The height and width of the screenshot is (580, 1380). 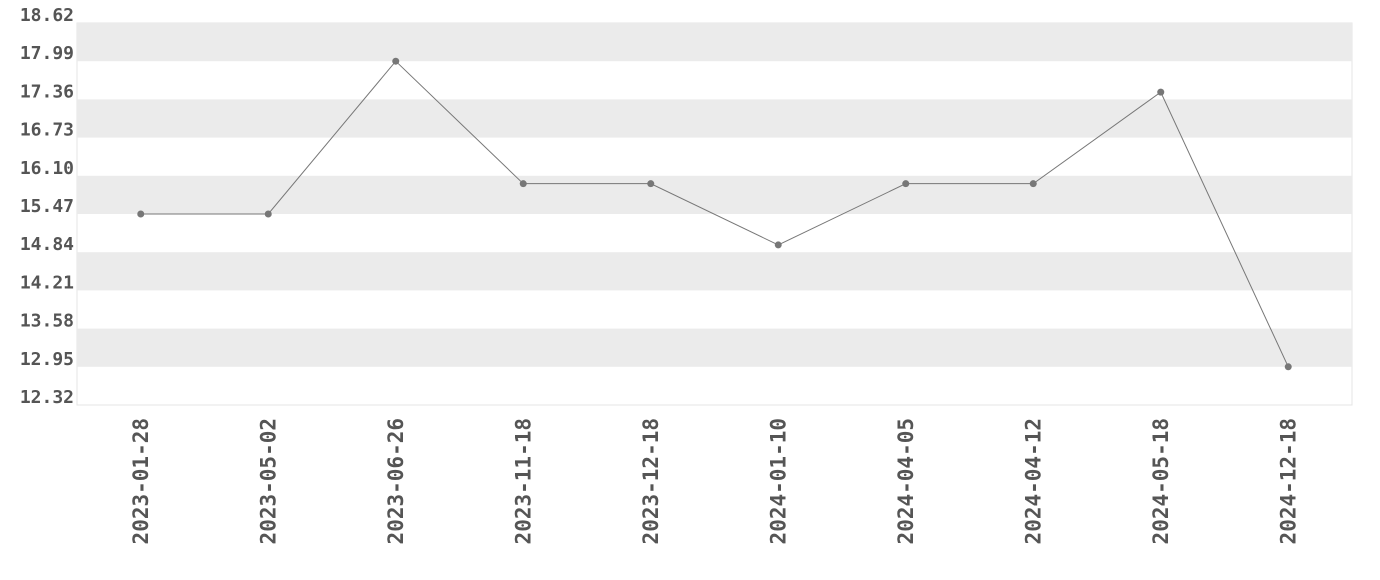 What do you see at coordinates (47, 53) in the screenshot?
I see `y-tick-label: 17.99` at bounding box center [47, 53].